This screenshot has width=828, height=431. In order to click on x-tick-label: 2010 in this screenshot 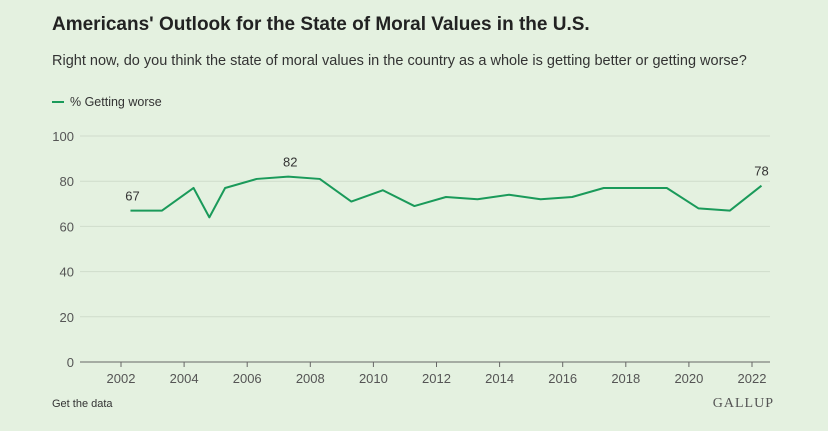, I will do `click(373, 378)`.